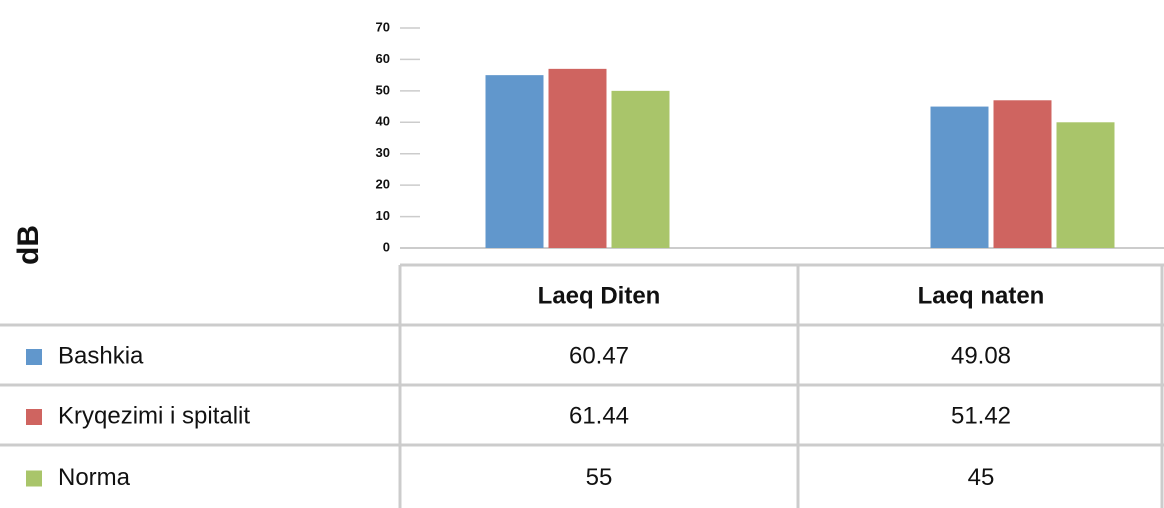 The height and width of the screenshot is (508, 1164). I want to click on column-header: Laeq Diten, so click(599, 295).